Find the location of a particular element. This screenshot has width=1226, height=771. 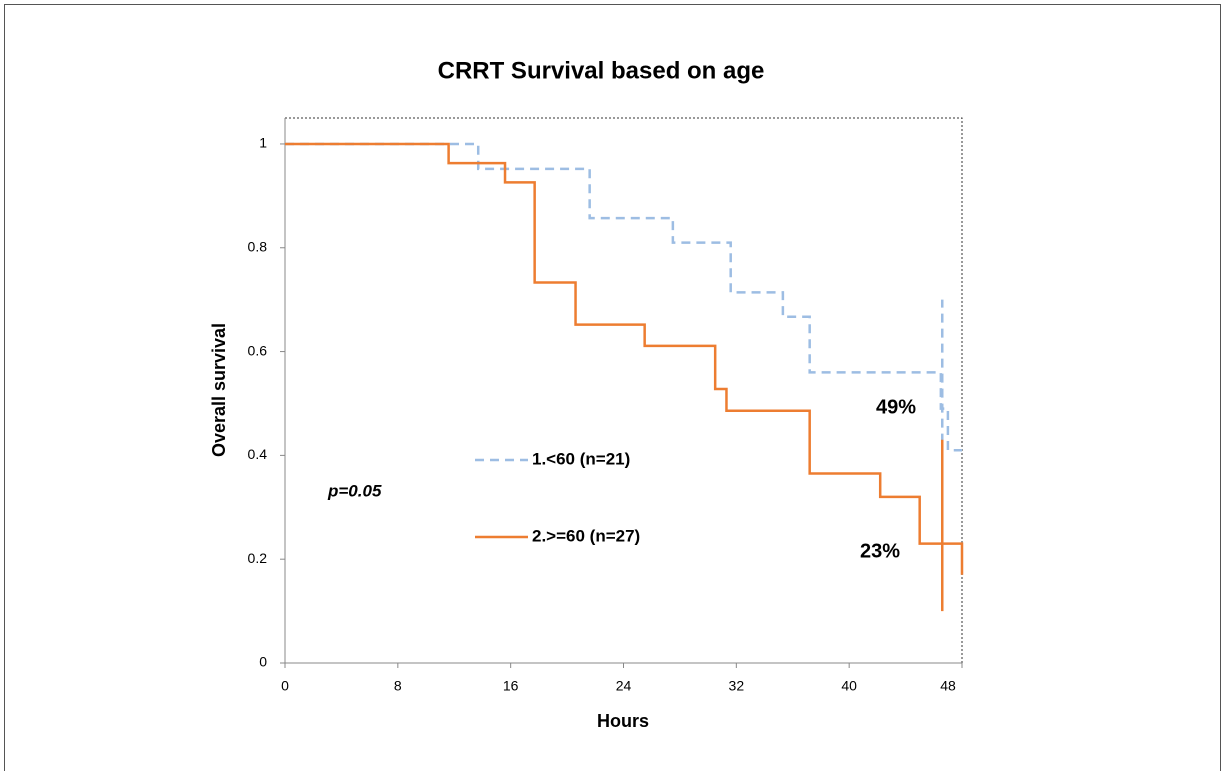

annotation: 23% is located at coordinates (880, 551).